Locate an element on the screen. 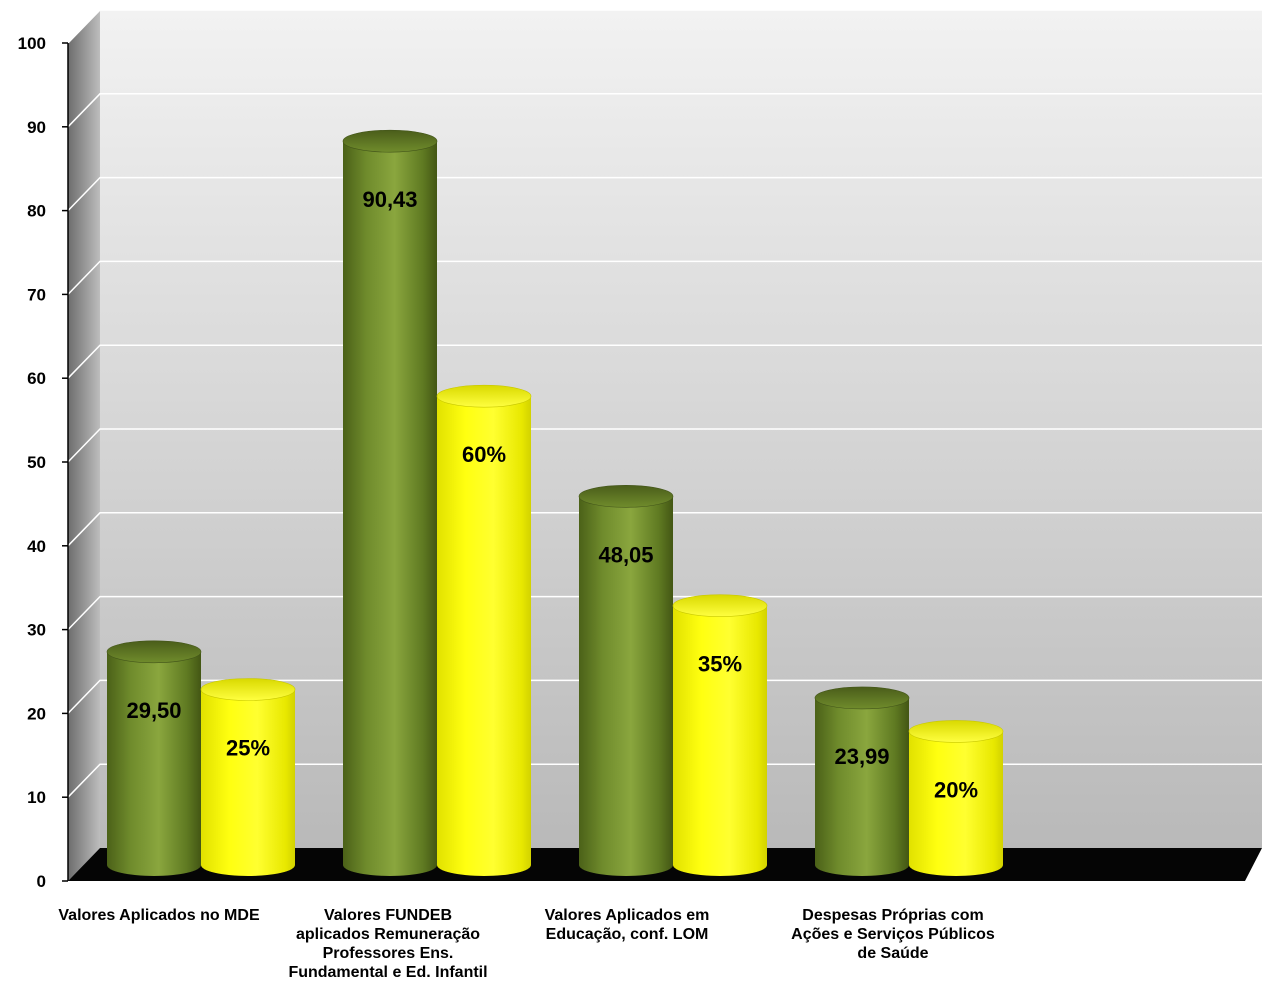 The image size is (1262, 994). data-label: 23,99 is located at coordinates (861, 756).